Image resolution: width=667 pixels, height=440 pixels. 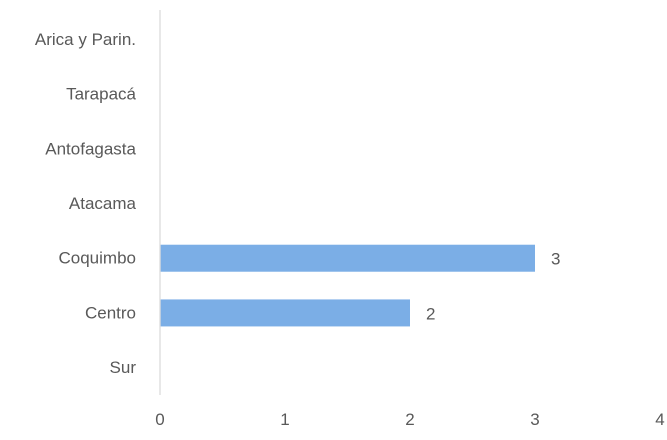 I want to click on data-label: 3, so click(x=555, y=259).